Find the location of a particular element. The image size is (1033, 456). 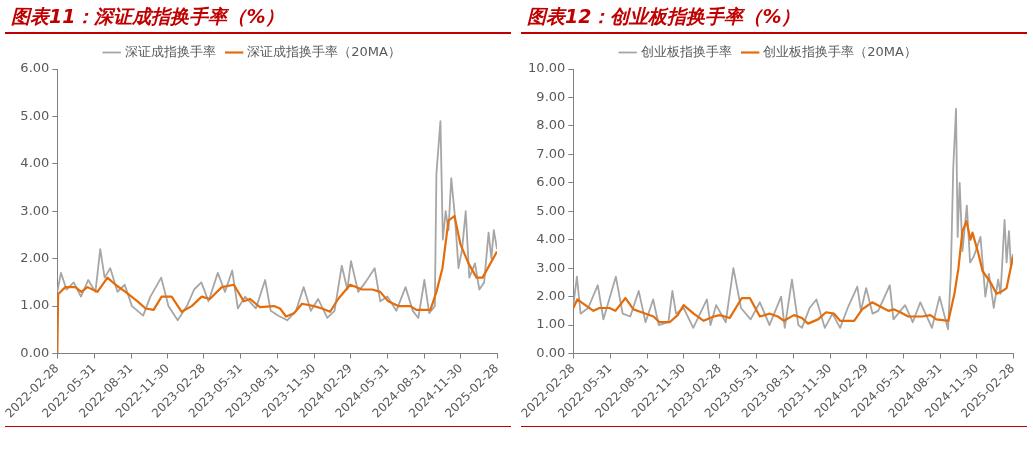

y-tick-label: 9.00 is located at coordinates (551, 96).